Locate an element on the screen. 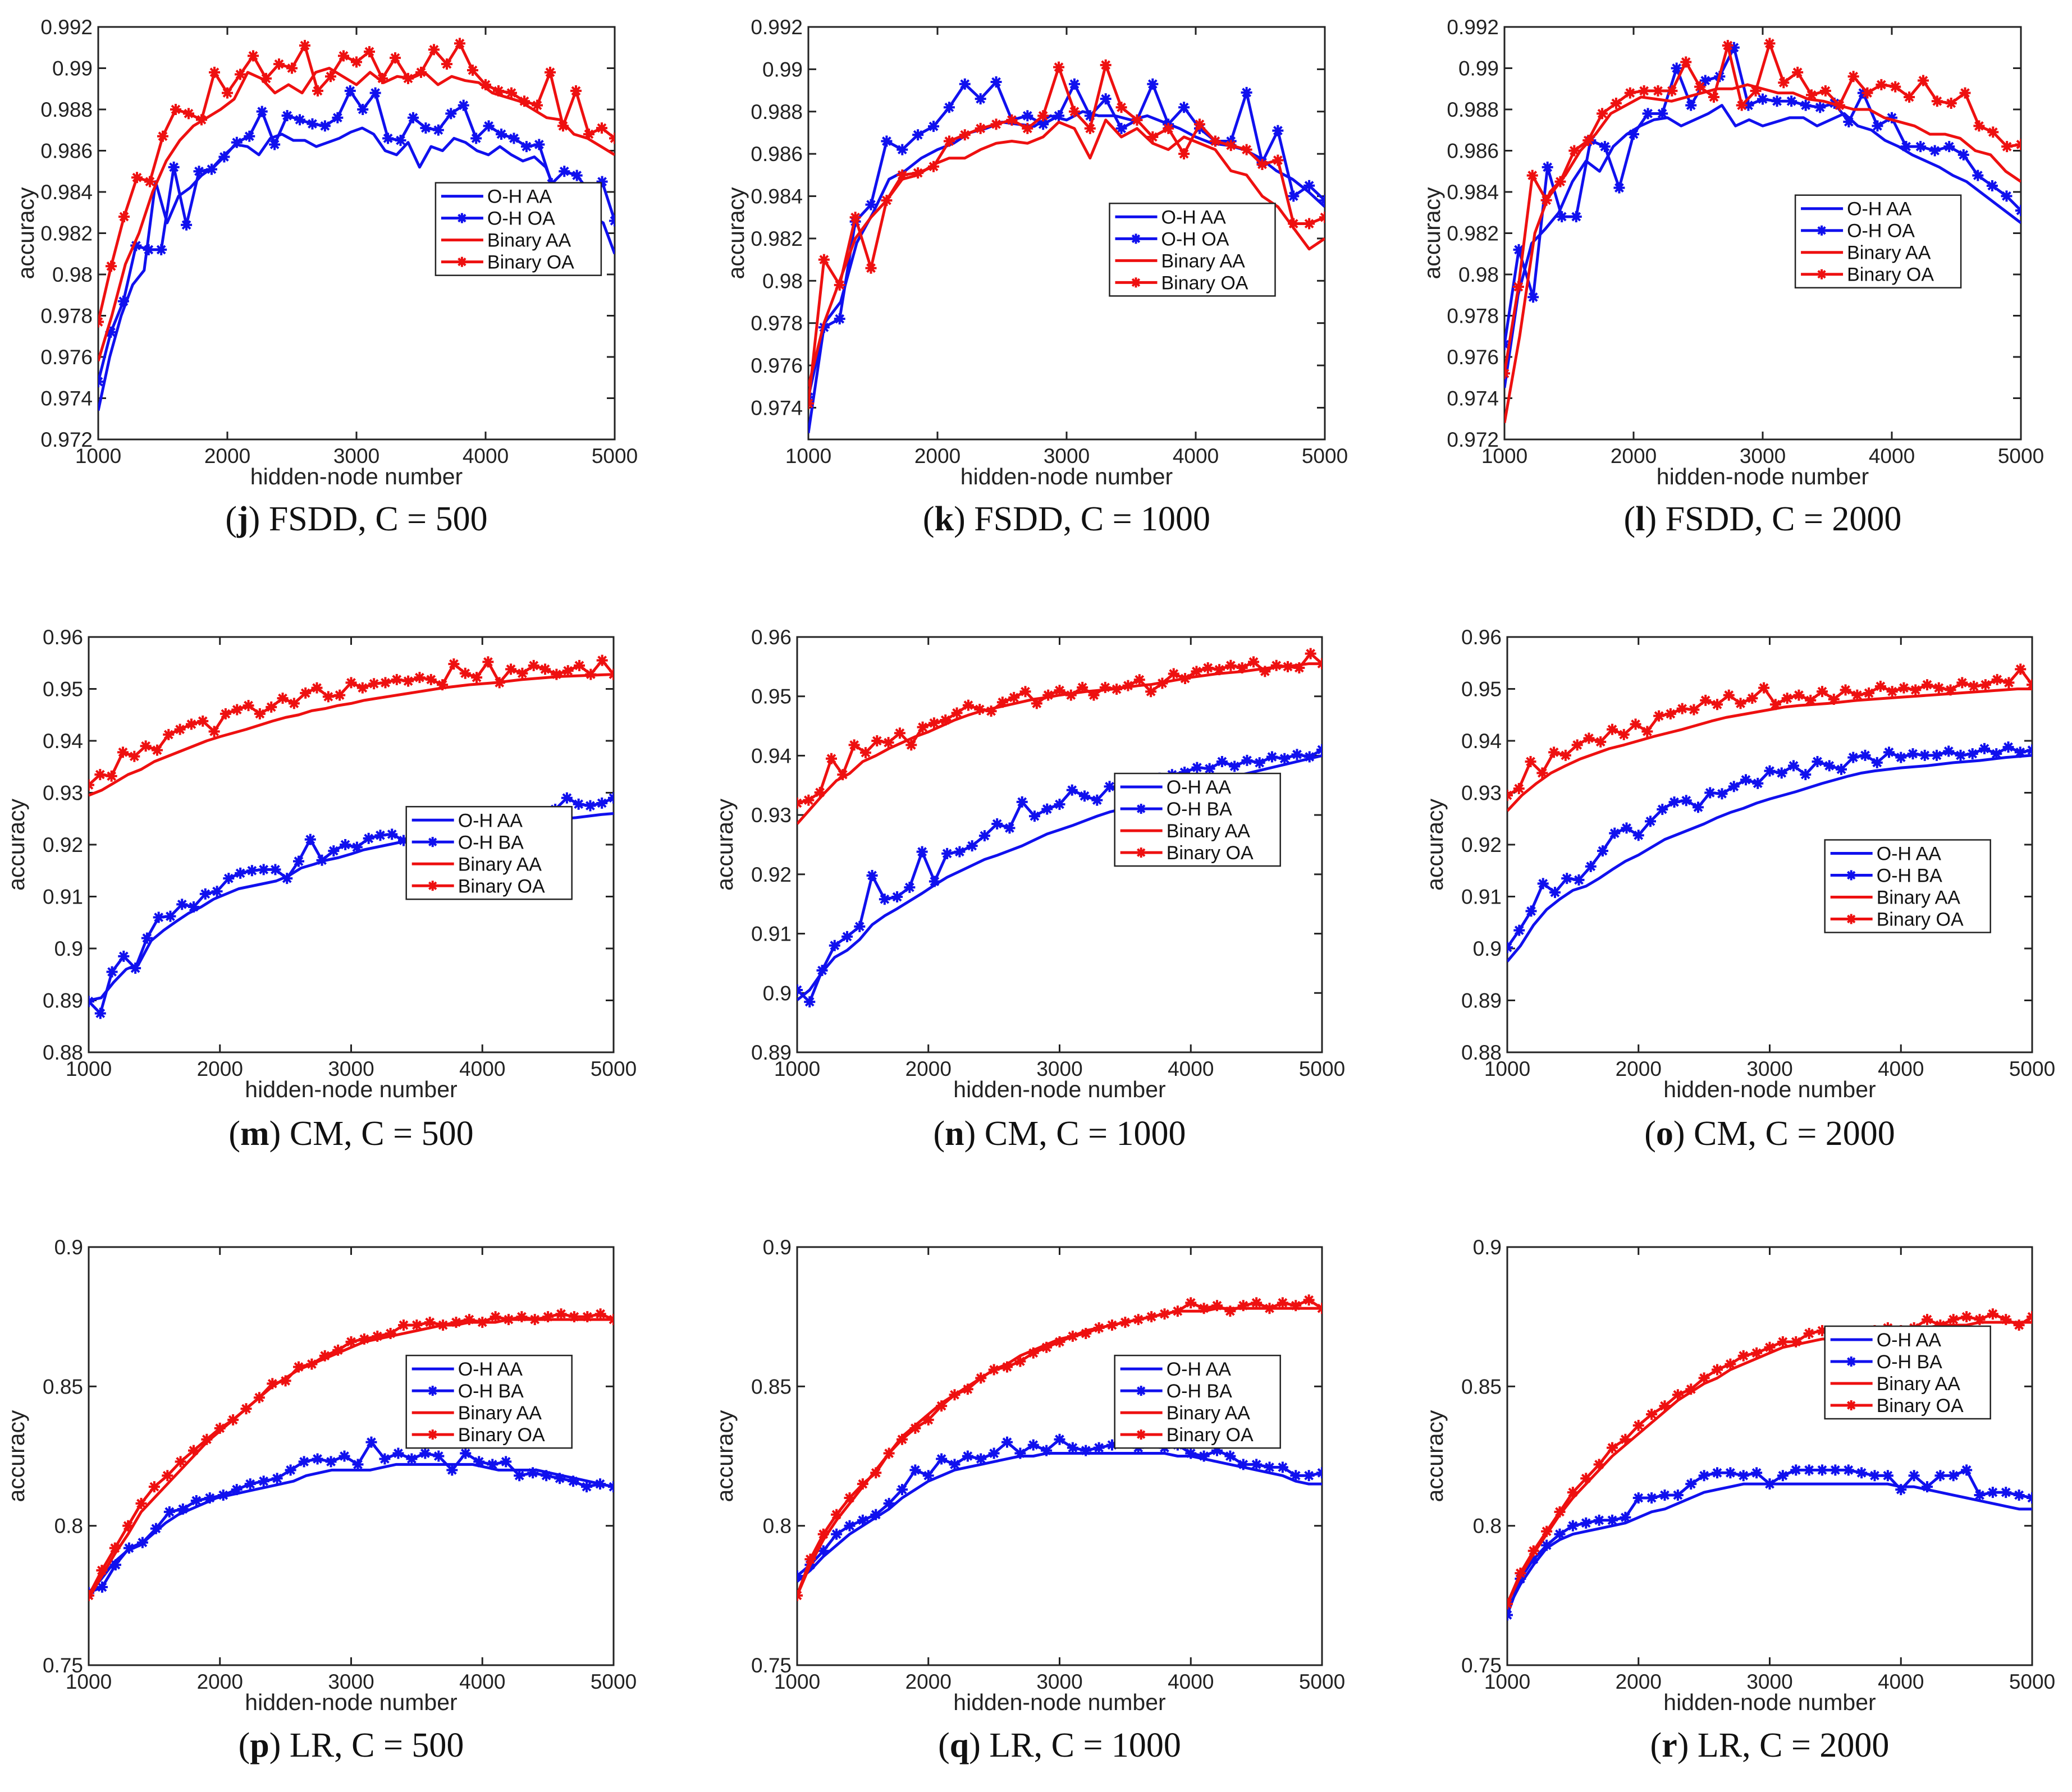 Image resolution: width=2072 pixels, height=1792 pixels. x-axis-label: hidden-node number is located at coordinates (1059, 1702).